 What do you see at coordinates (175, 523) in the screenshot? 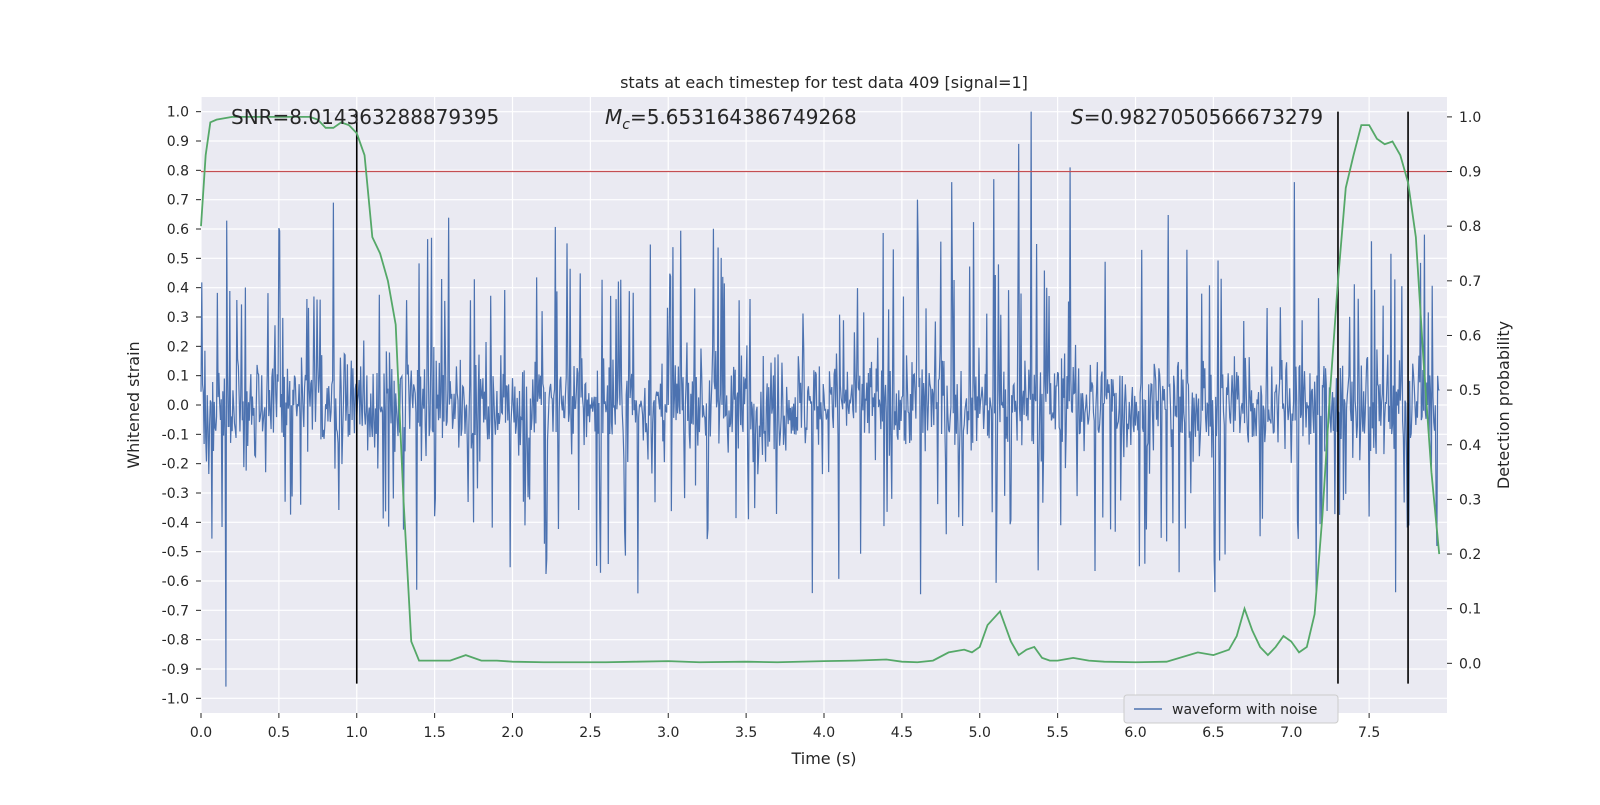
I see `y-left-tick-label: -0.4` at bounding box center [175, 523].